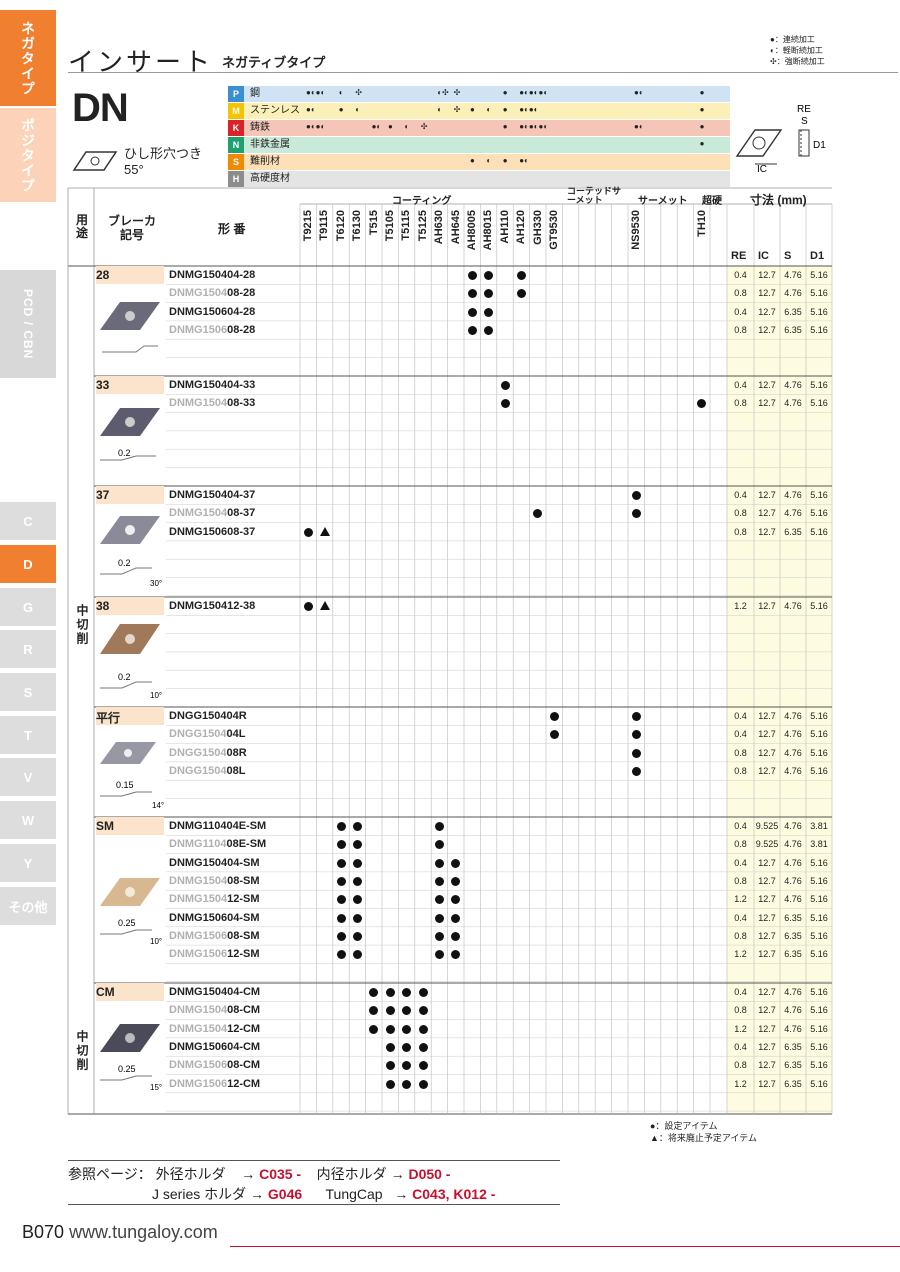  Describe the element at coordinates (429, 1174) in the screenshot. I see `ref-link-inner-holder: D050 -` at that location.